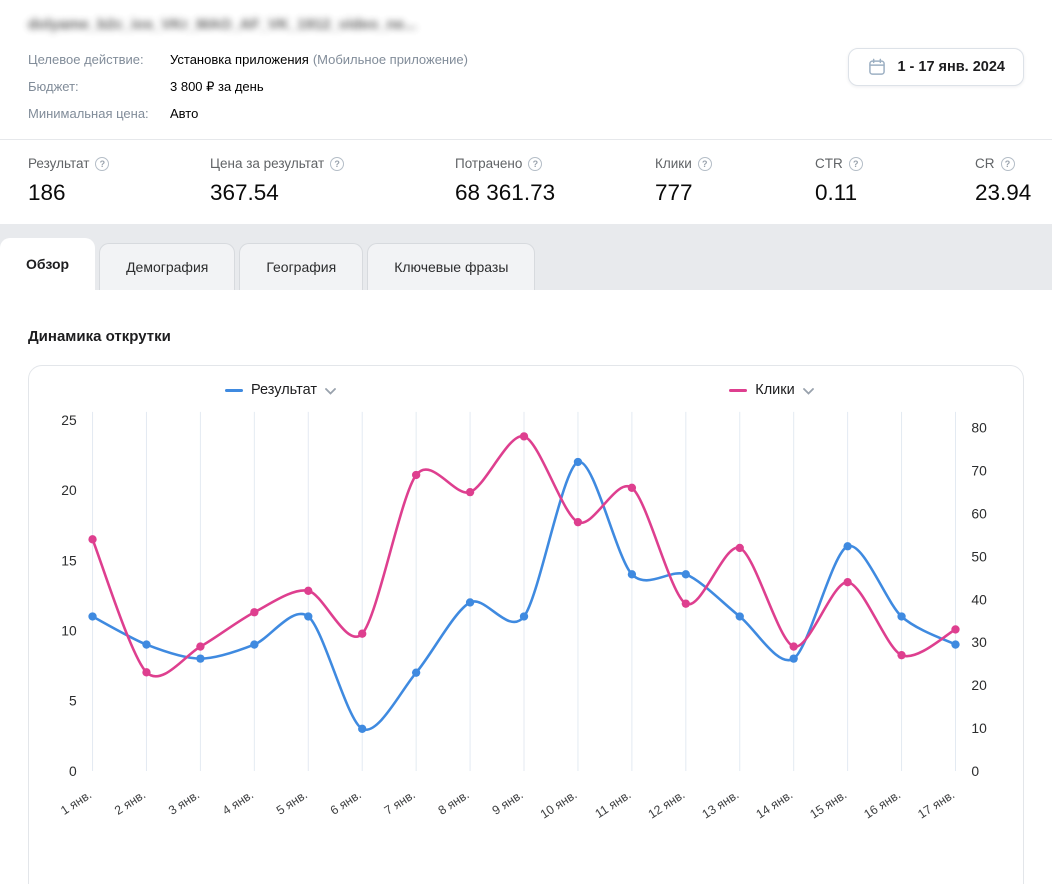 Image resolution: width=1052 pixels, height=884 pixels. What do you see at coordinates (979, 599) in the screenshot?
I see `svg-text: 40` at bounding box center [979, 599].